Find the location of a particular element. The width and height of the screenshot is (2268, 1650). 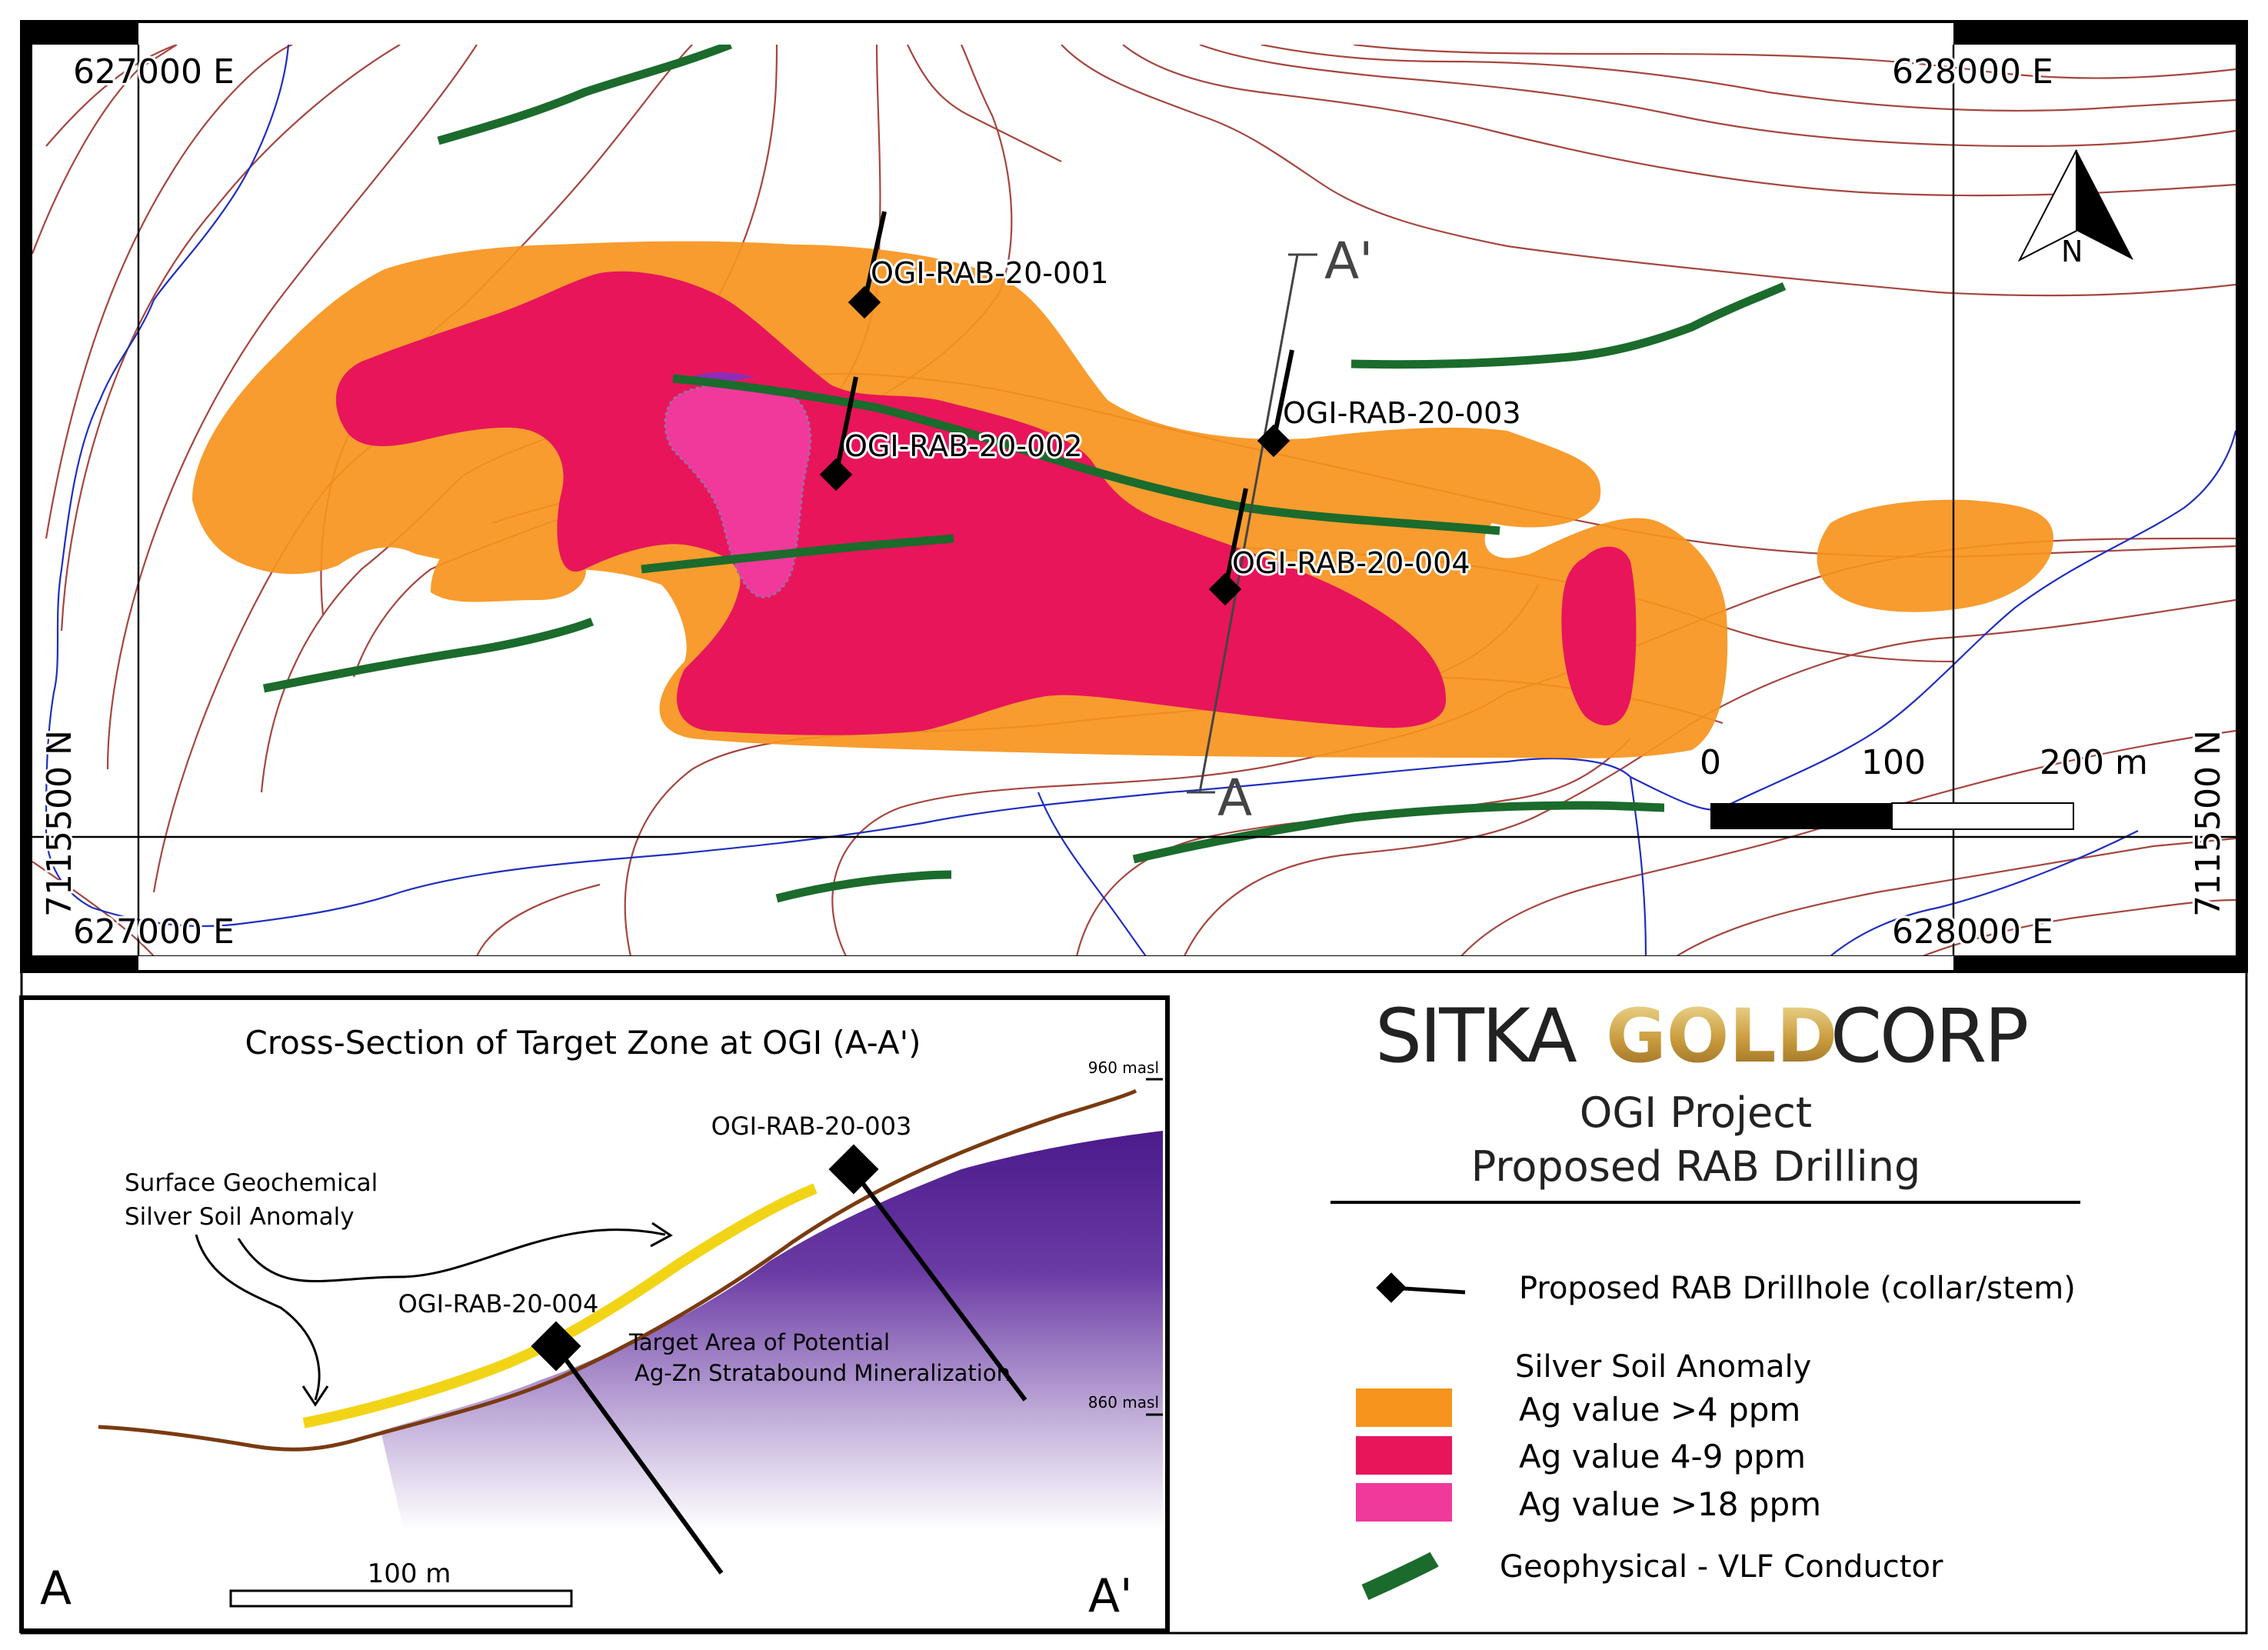

anomaly-red-main is located at coordinates (891, 503).